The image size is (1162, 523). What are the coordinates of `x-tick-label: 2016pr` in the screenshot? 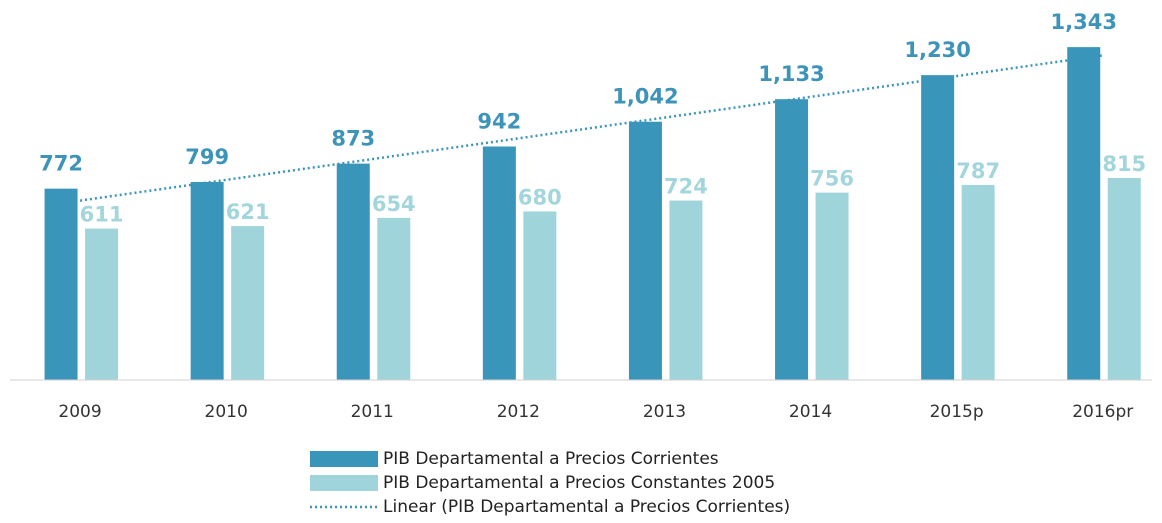 It's located at (1102, 412).